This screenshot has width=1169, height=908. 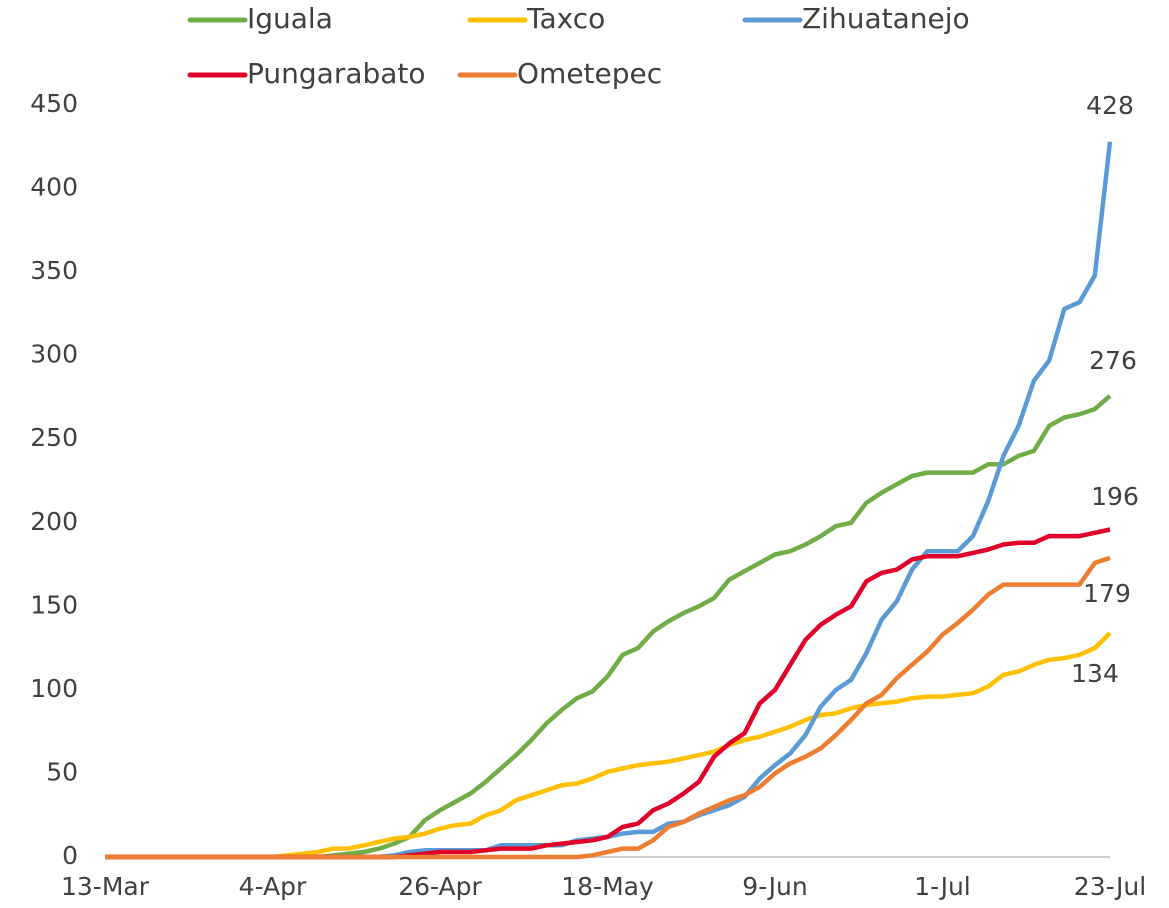 What do you see at coordinates (1107, 593) in the screenshot?
I see `data-label: 179` at bounding box center [1107, 593].